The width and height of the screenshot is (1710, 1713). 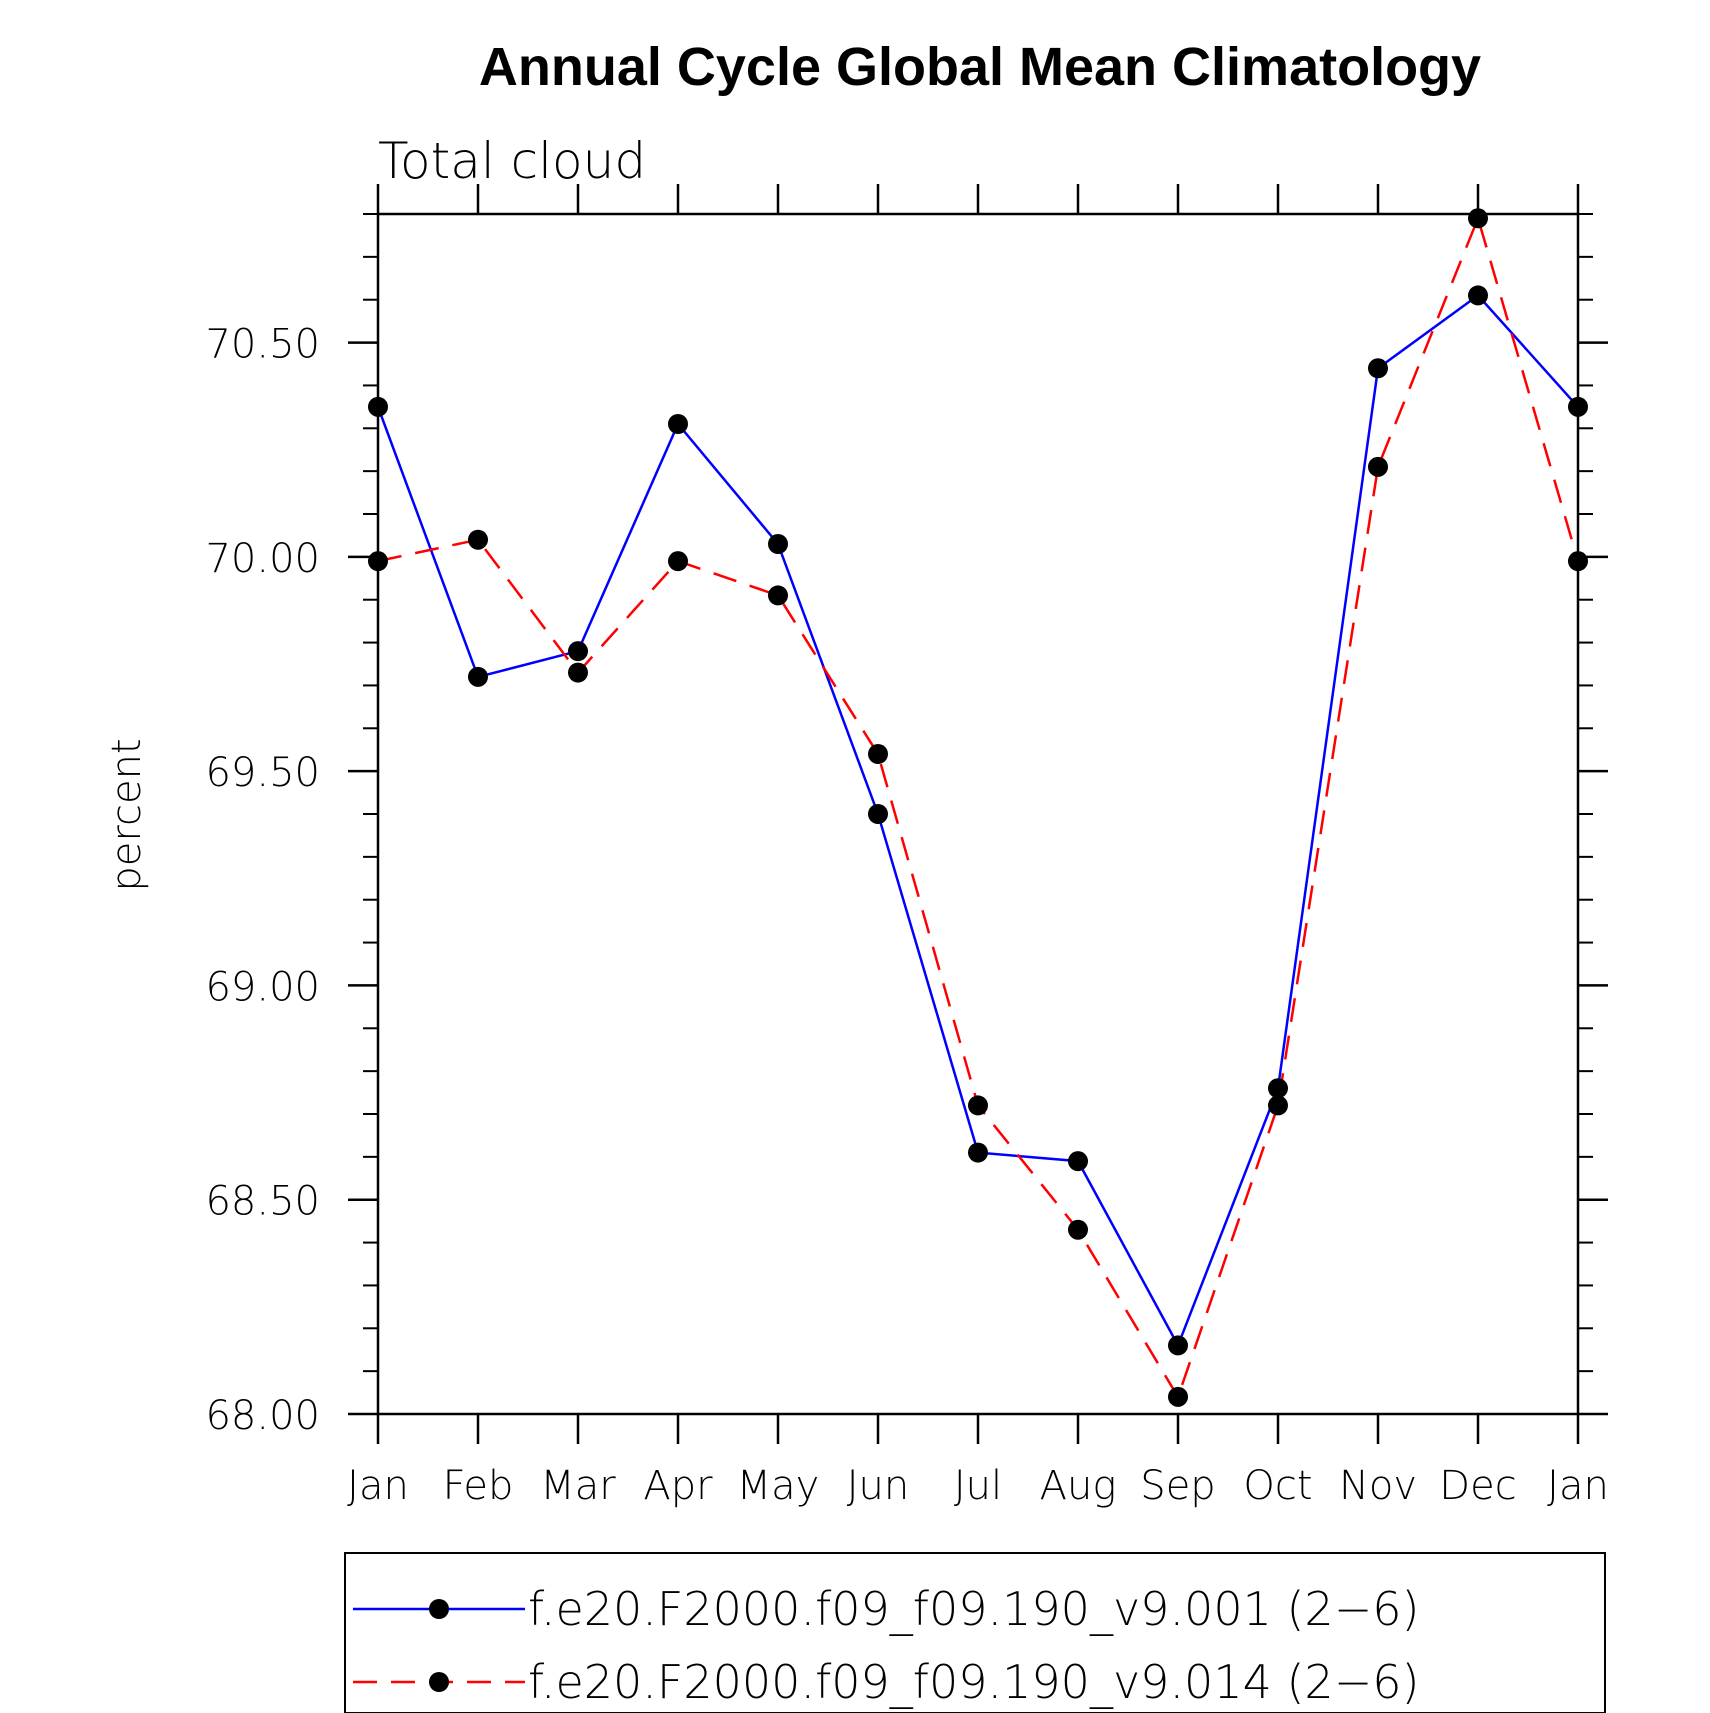 What do you see at coordinates (1078, 1486) in the screenshot?
I see `x-tick-label: Aug` at bounding box center [1078, 1486].